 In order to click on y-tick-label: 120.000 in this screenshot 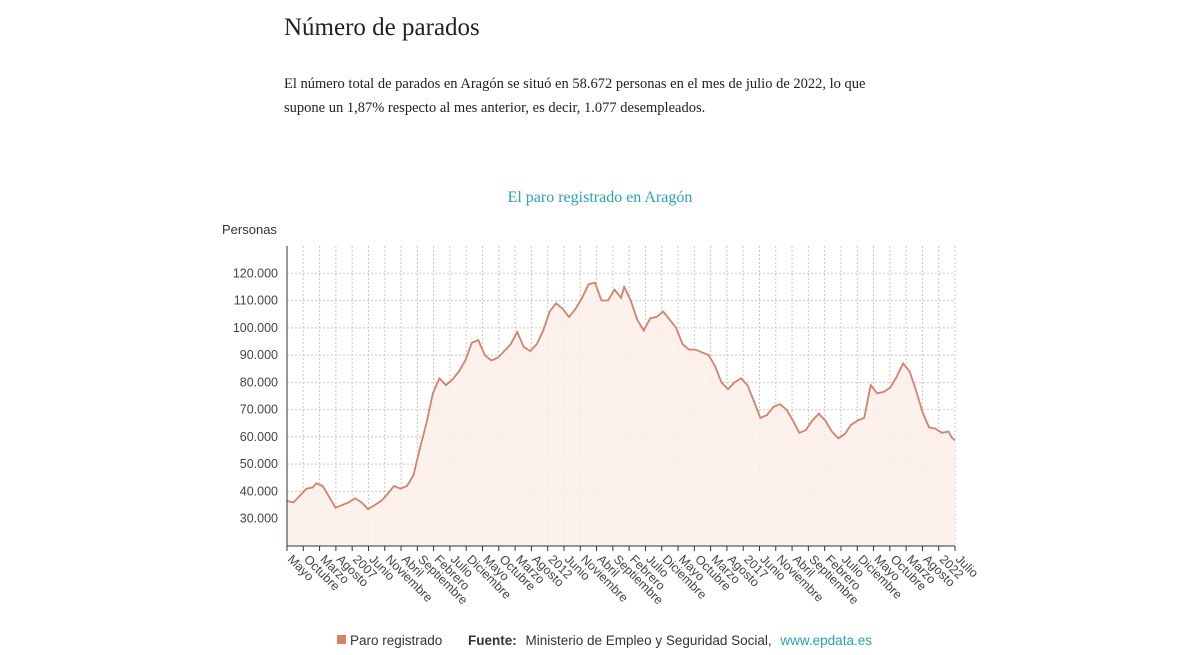, I will do `click(255, 273)`.